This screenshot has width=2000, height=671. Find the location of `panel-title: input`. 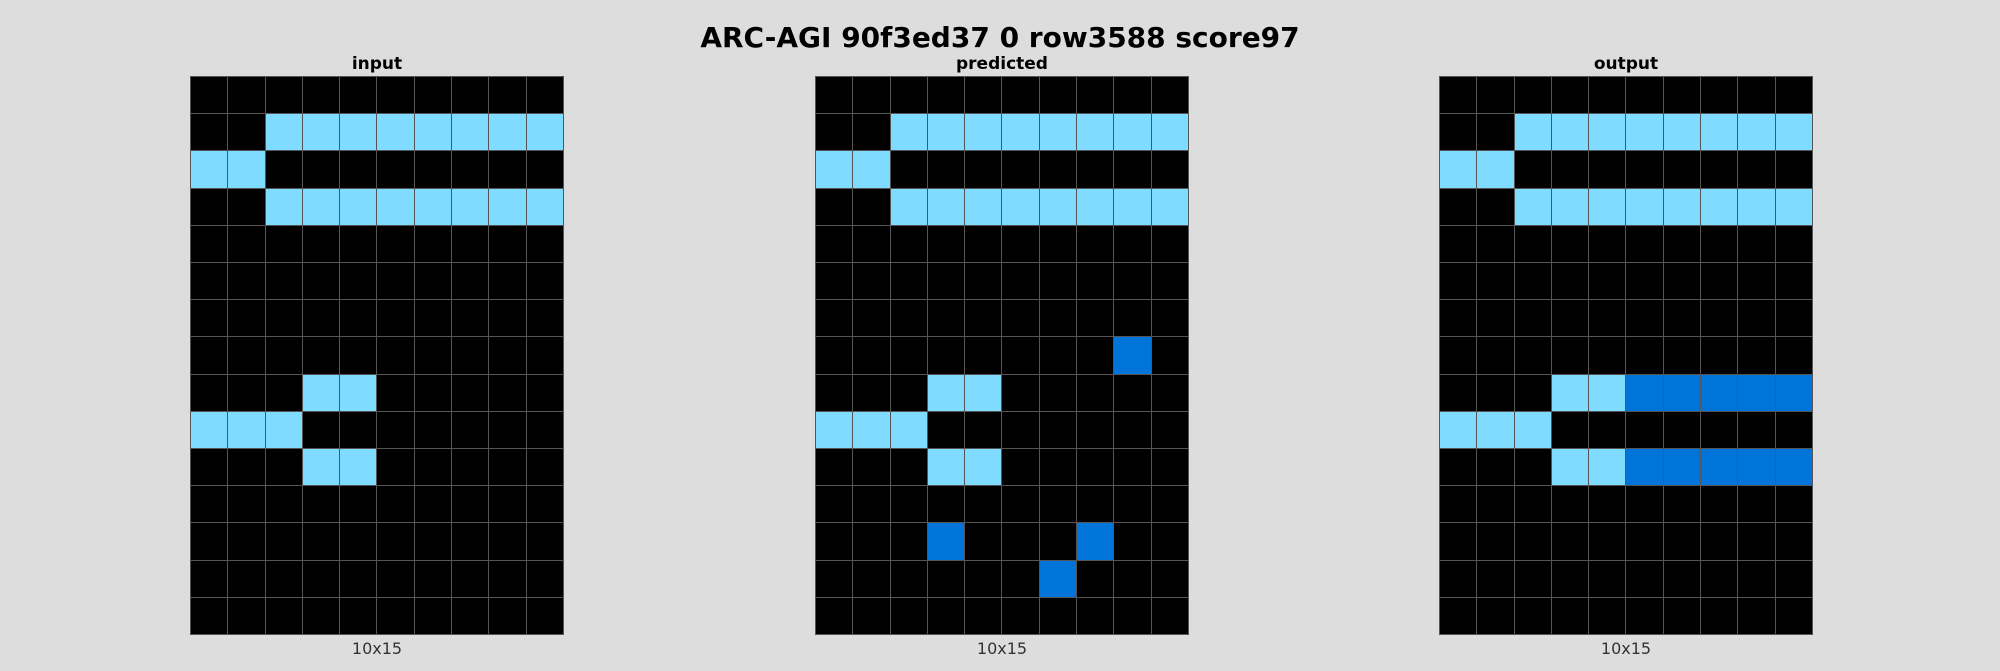

panel-title: input is located at coordinates (377, 64).